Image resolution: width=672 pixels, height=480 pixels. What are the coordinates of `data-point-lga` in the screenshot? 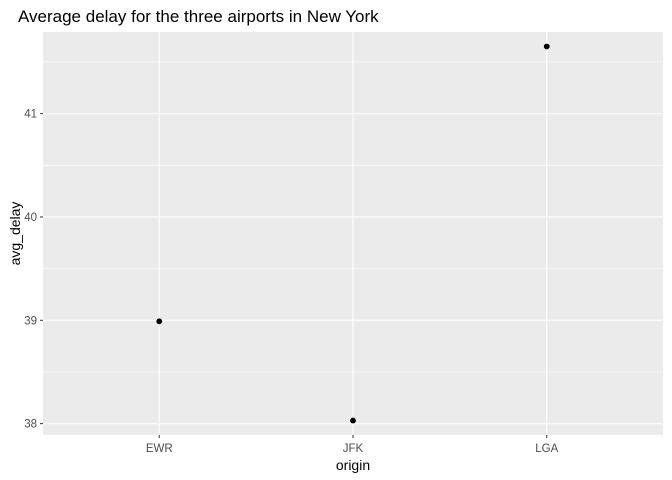 It's located at (546, 46).